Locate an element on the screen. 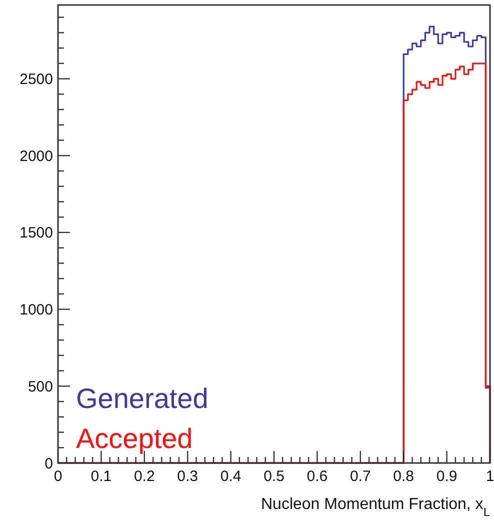 This screenshot has height=531, width=494. x-tick-label: 0.7 is located at coordinates (360, 476).